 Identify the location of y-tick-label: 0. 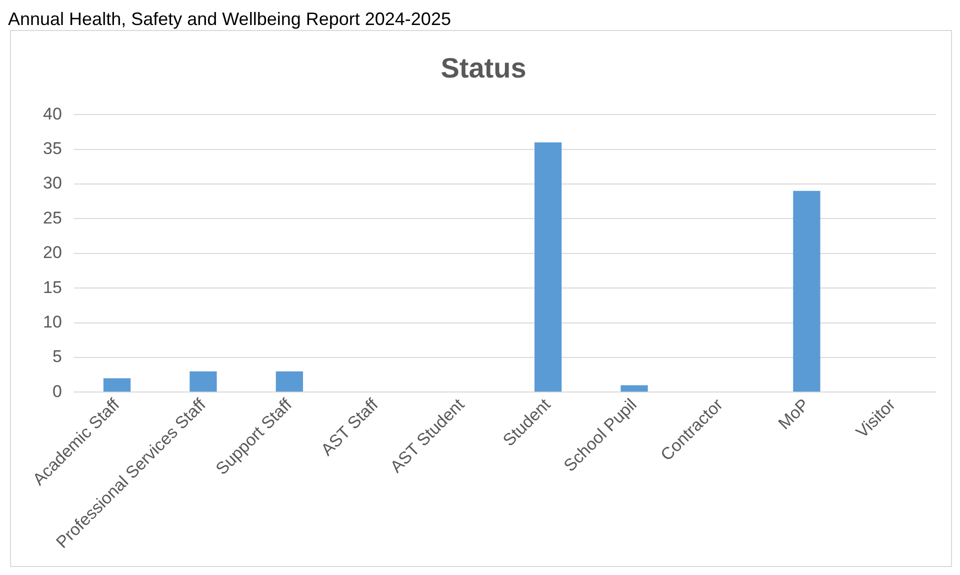
(57, 391).